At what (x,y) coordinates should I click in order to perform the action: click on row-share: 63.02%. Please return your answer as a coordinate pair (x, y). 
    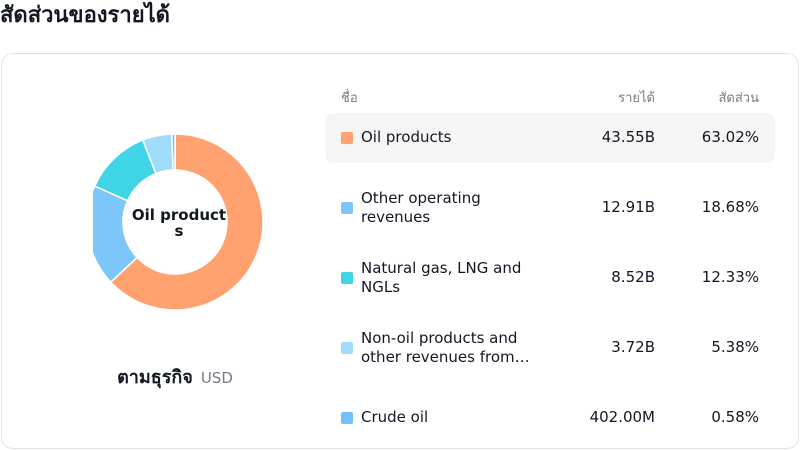
    Looking at the image, I should click on (730, 137).